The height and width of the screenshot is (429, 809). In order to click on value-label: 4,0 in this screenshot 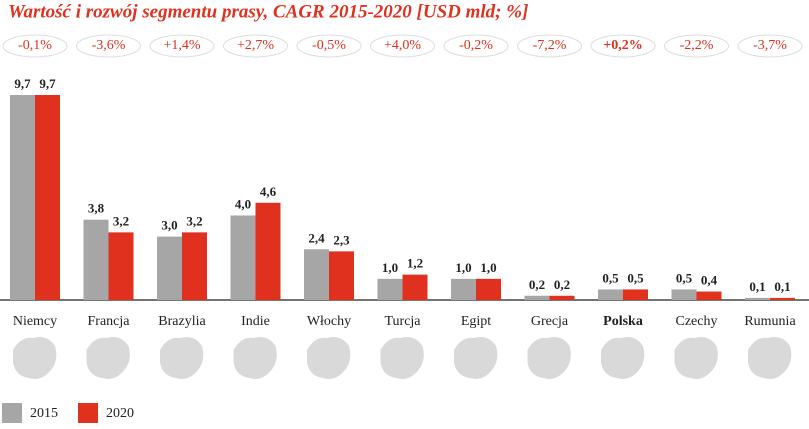, I will do `click(243, 203)`.